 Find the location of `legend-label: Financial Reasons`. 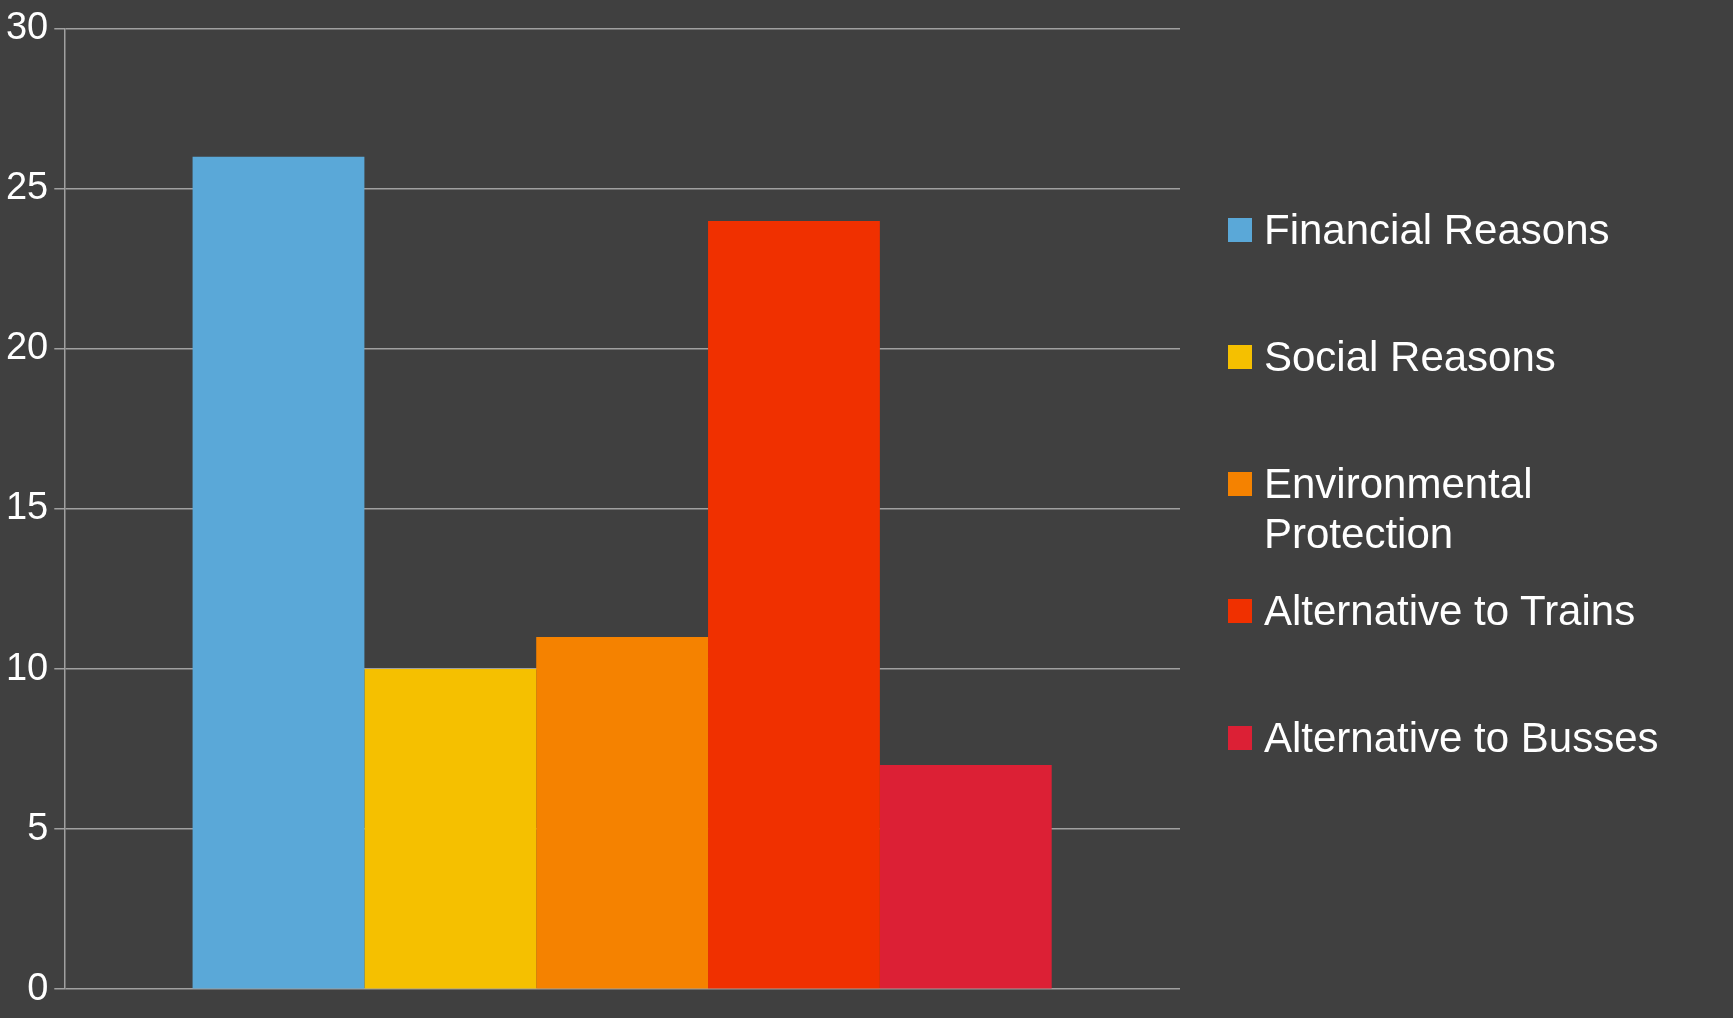

legend-label: Financial Reasons is located at coordinates (1437, 230).